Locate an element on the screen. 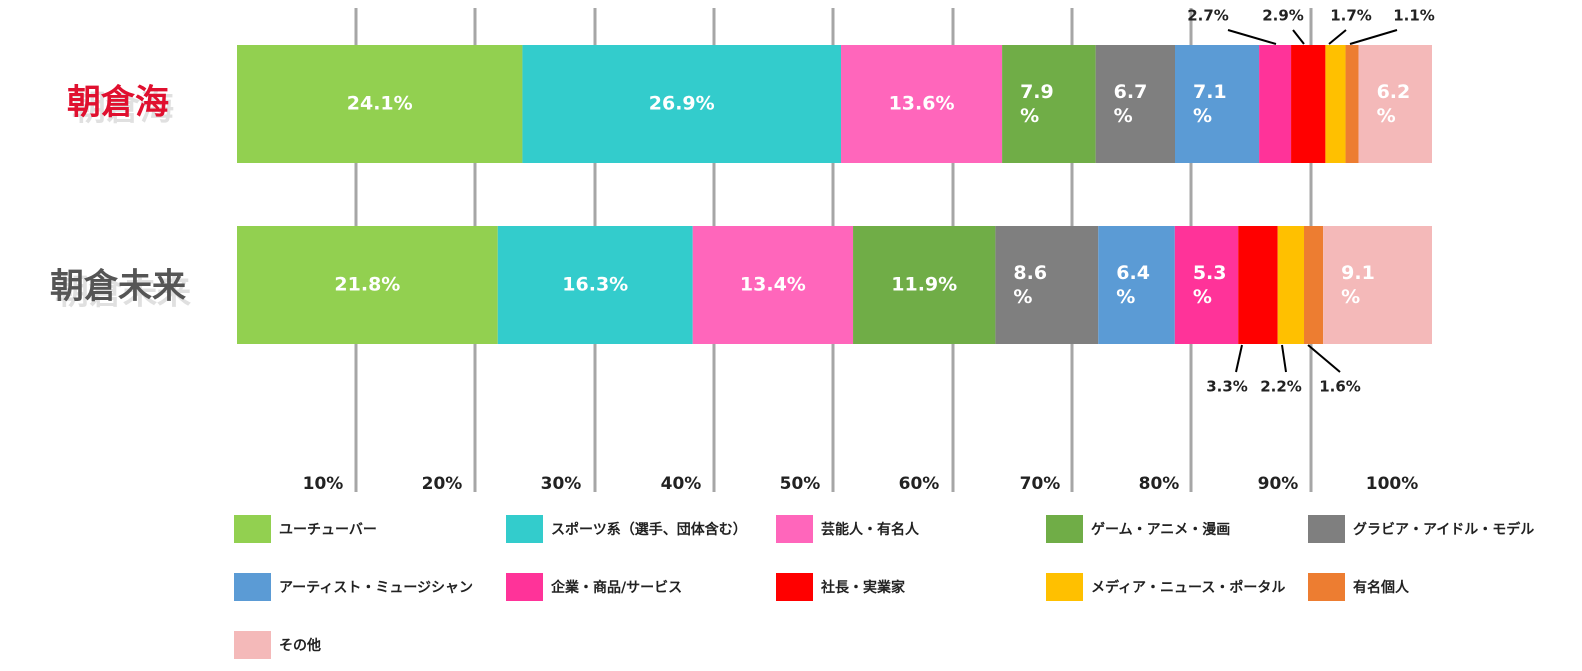 The width and height of the screenshot is (1582, 671). x-tick-label: 90% is located at coordinates (1278, 484).